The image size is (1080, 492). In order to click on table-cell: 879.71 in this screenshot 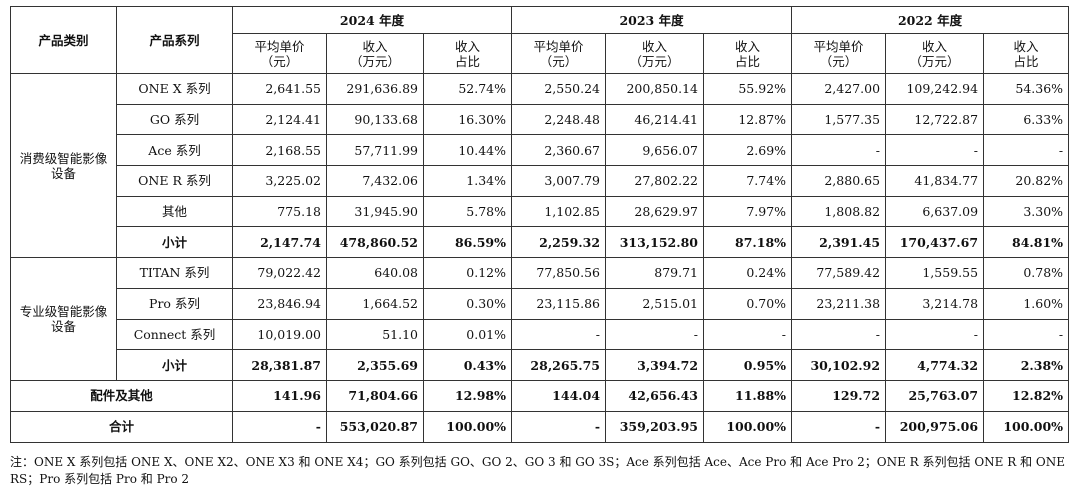, I will do `click(655, 273)`.